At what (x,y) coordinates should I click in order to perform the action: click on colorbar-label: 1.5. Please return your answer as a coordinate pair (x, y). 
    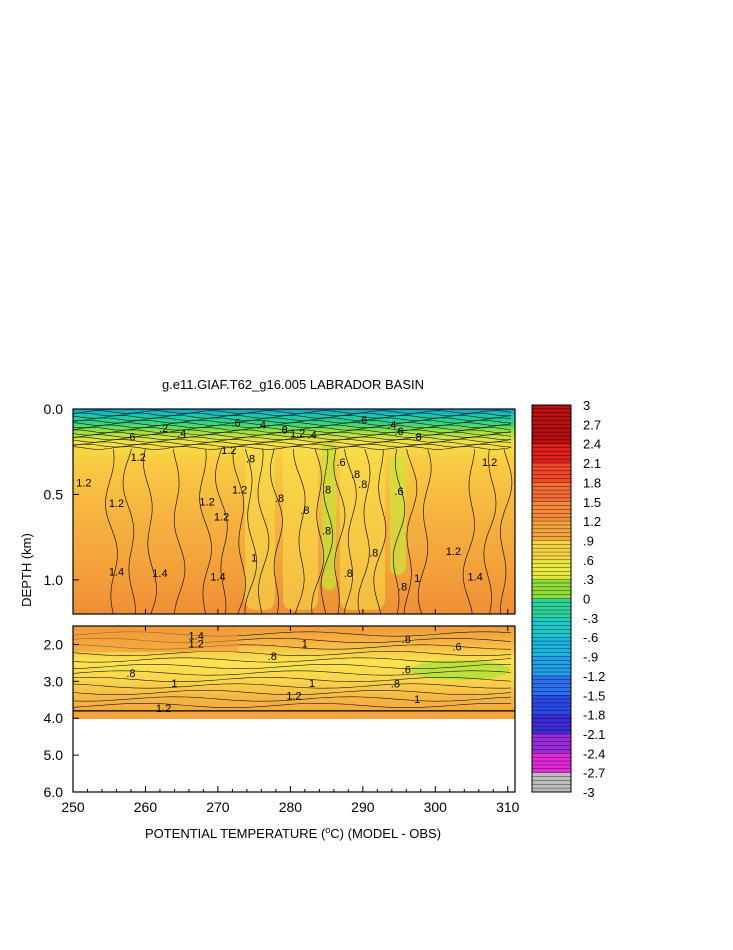
    Looking at the image, I should click on (592, 502).